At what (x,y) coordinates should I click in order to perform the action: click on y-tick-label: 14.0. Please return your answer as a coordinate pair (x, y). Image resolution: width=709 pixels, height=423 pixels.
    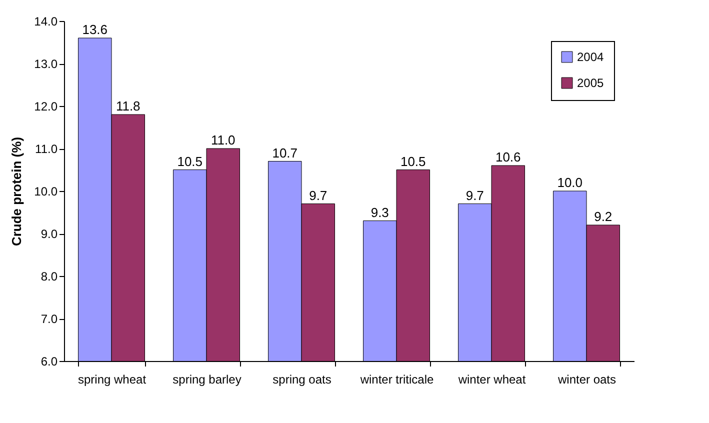
    Looking at the image, I should click on (46, 21).